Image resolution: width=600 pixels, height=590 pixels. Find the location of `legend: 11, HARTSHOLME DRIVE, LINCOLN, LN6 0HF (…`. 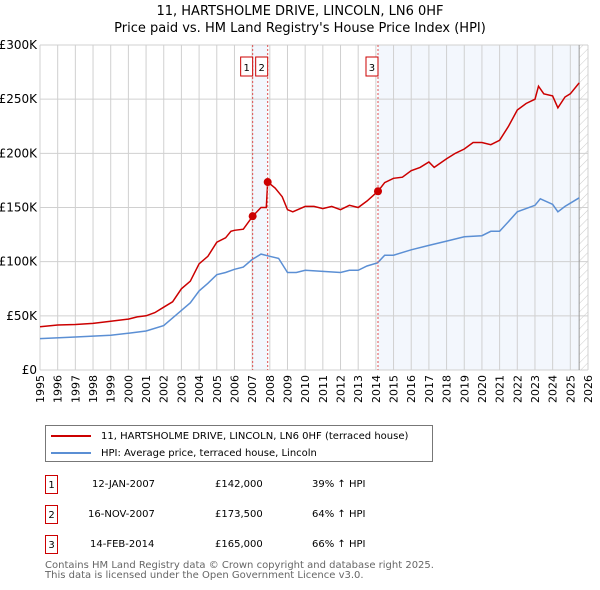

legend: 11, HARTSHOLME DRIVE, LINCOLN, LN6 0HF (… is located at coordinates (239, 443).